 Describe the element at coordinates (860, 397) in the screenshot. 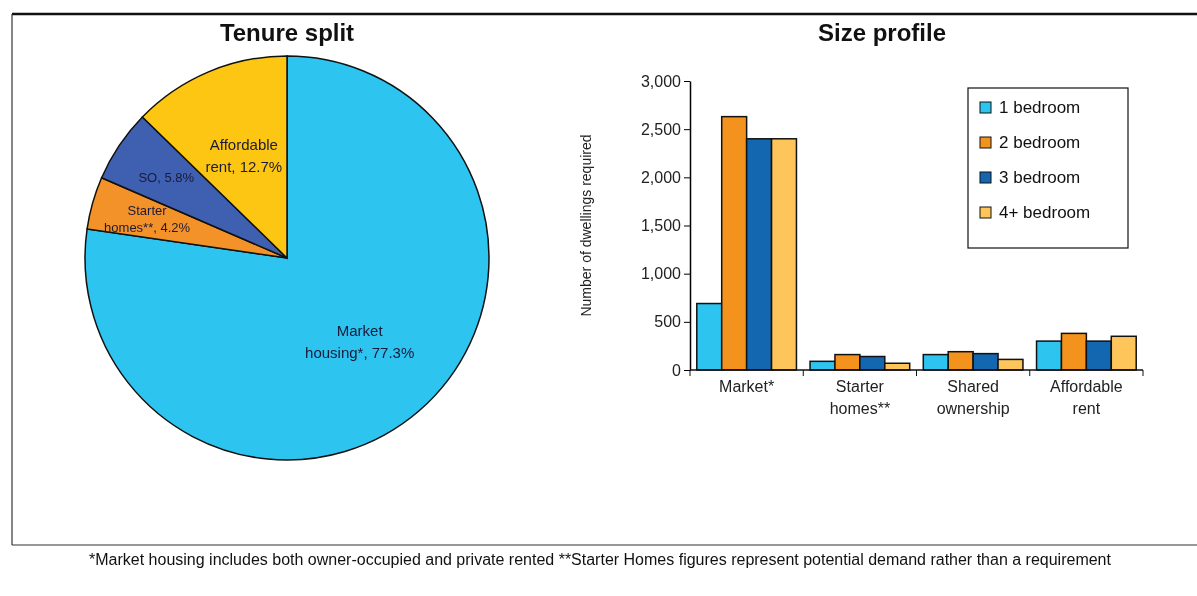

I see `x-tick-label: Starter homes**` at that location.